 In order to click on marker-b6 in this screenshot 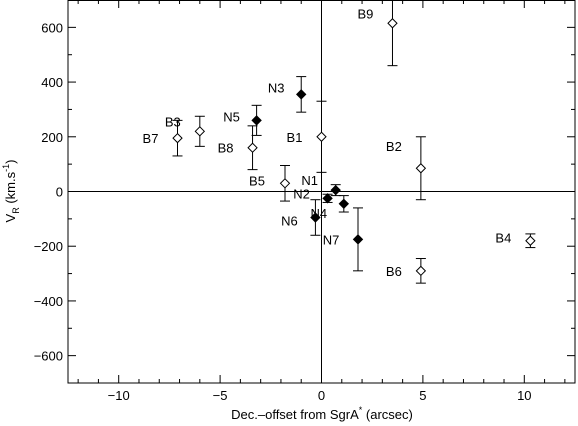, I will do `click(421, 271)`.